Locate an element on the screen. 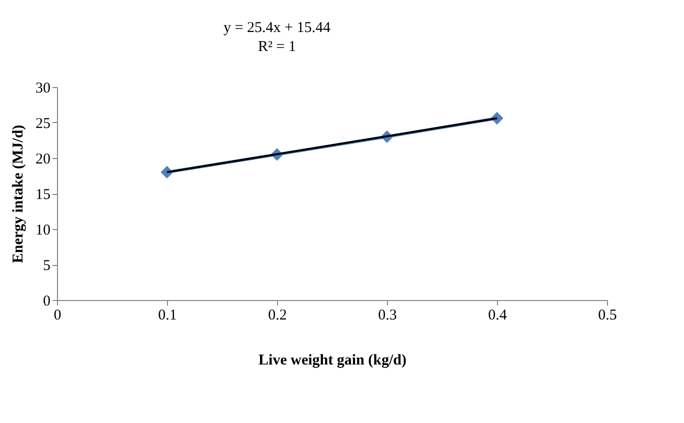 This screenshot has height=423, width=684. y-tick-label: 5 is located at coordinates (46, 266).